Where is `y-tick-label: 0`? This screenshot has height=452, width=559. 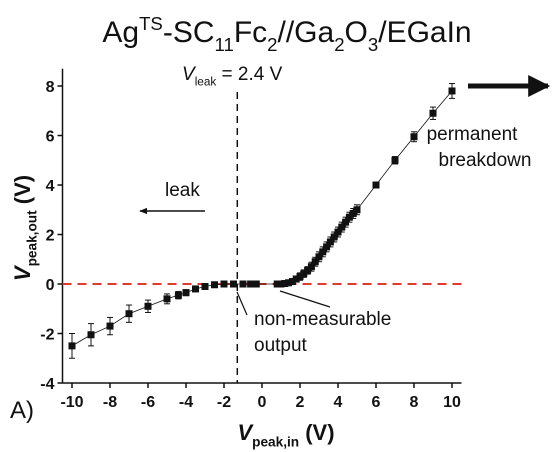 y-tick-label: 0 is located at coordinates (50, 285).